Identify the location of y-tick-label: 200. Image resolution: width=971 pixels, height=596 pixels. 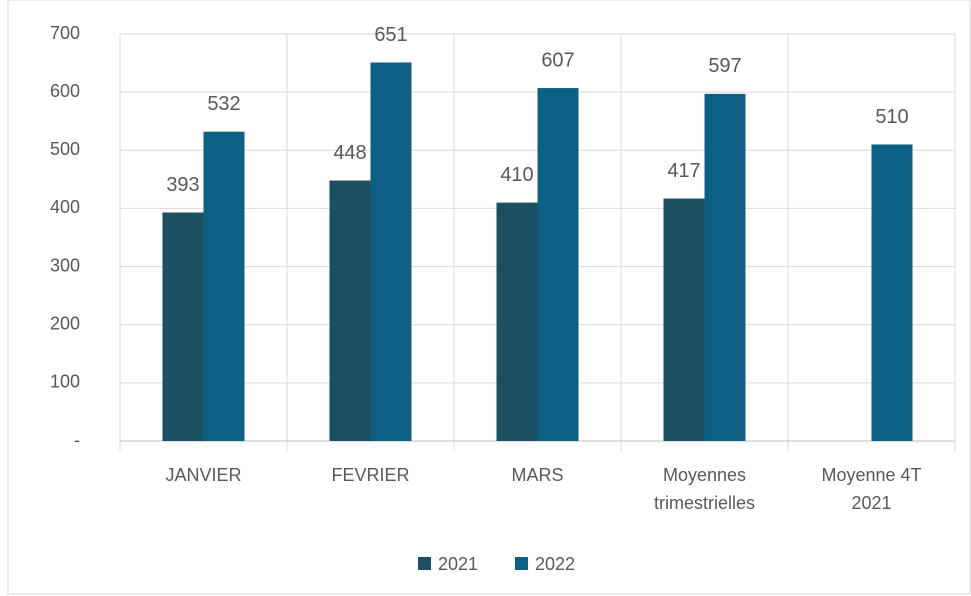
(65, 323).